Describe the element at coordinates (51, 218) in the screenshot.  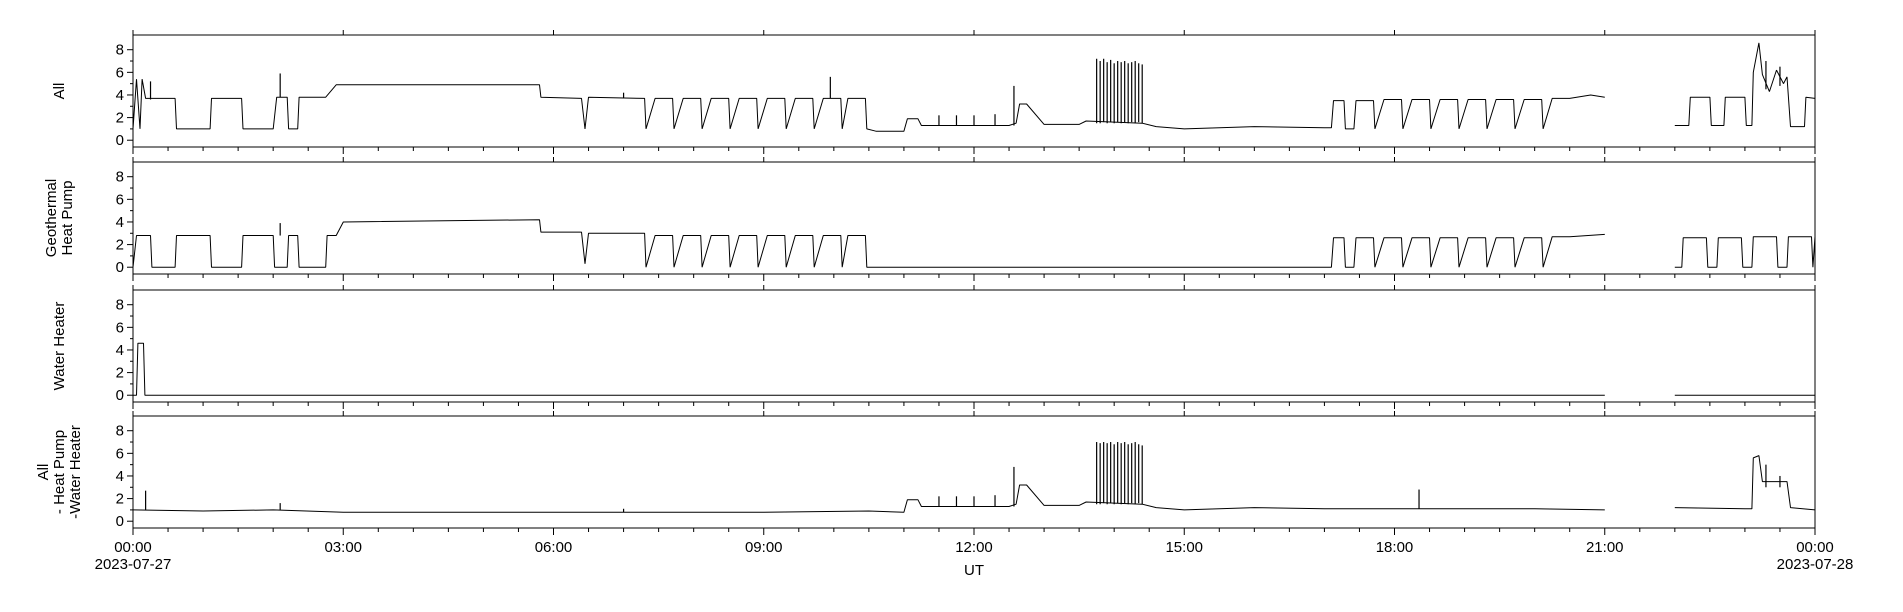
I see `y-axis-label-line: Geothermal` at that location.